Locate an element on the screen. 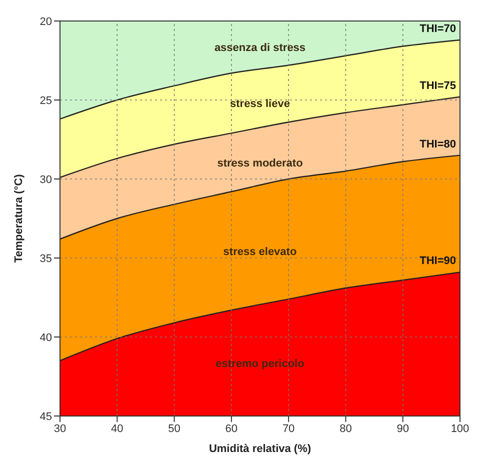 The image size is (479, 468). x-tick-label: 60 is located at coordinates (231, 428).